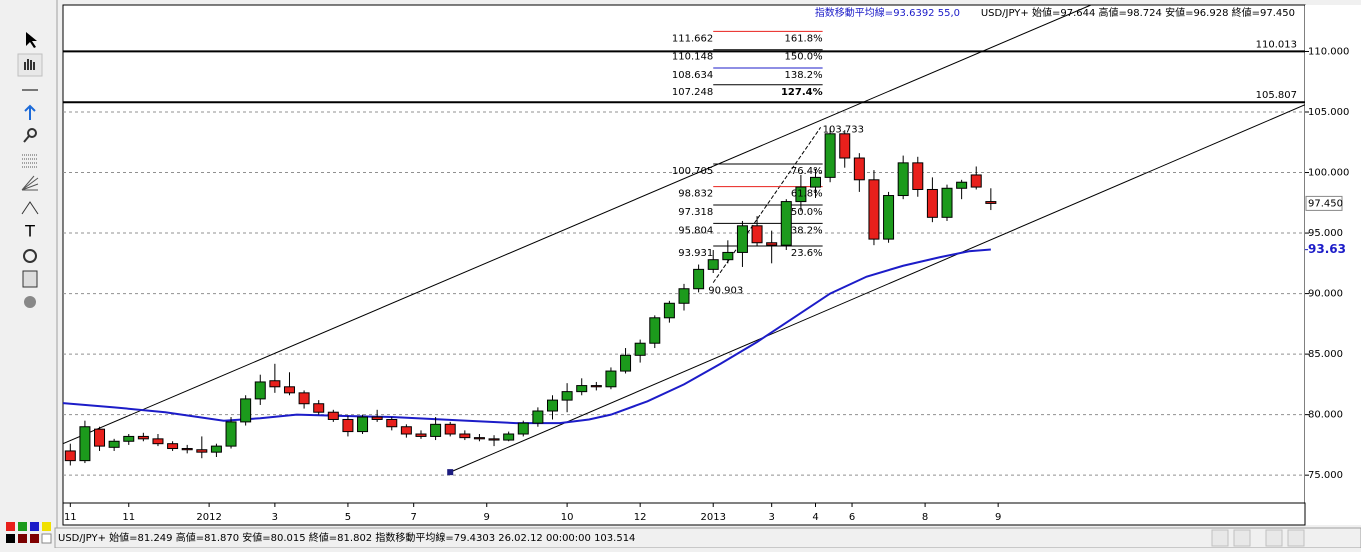  What do you see at coordinates (1325, 475) in the screenshot?
I see `y-tick-label: 75.000` at bounding box center [1325, 475].